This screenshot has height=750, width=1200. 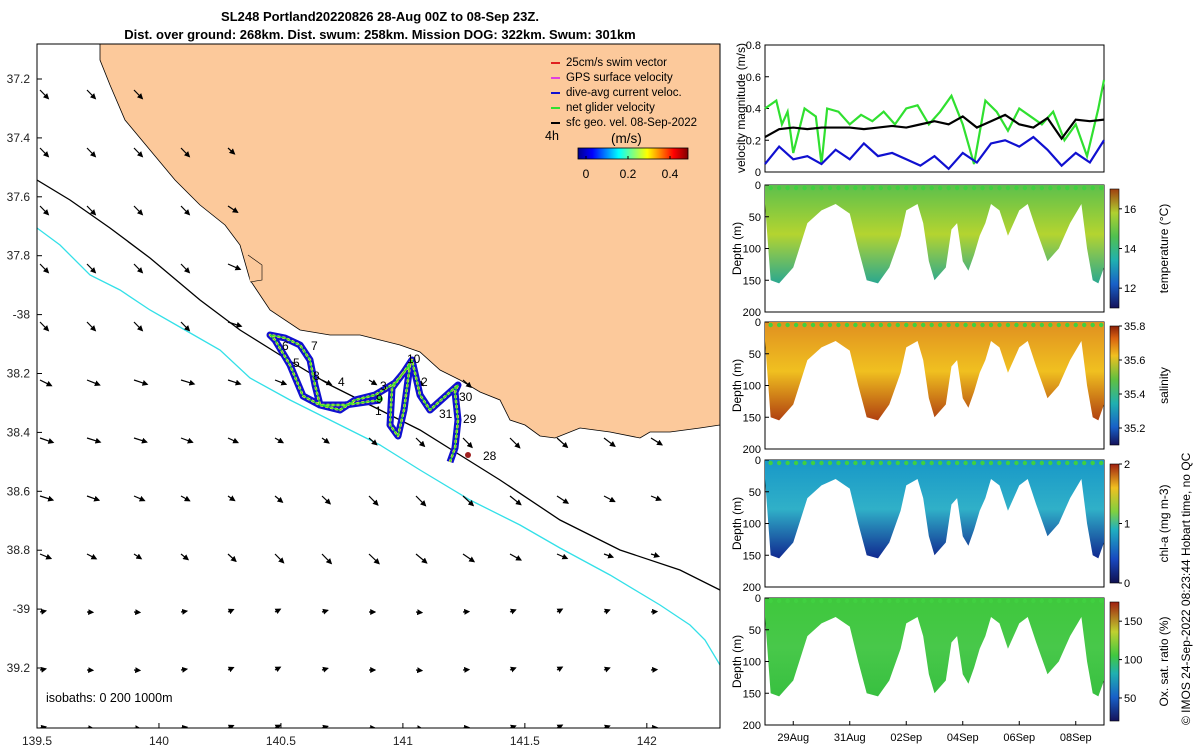 I want to click on map-y-tick-label: 38.2, so click(x=19, y=374).